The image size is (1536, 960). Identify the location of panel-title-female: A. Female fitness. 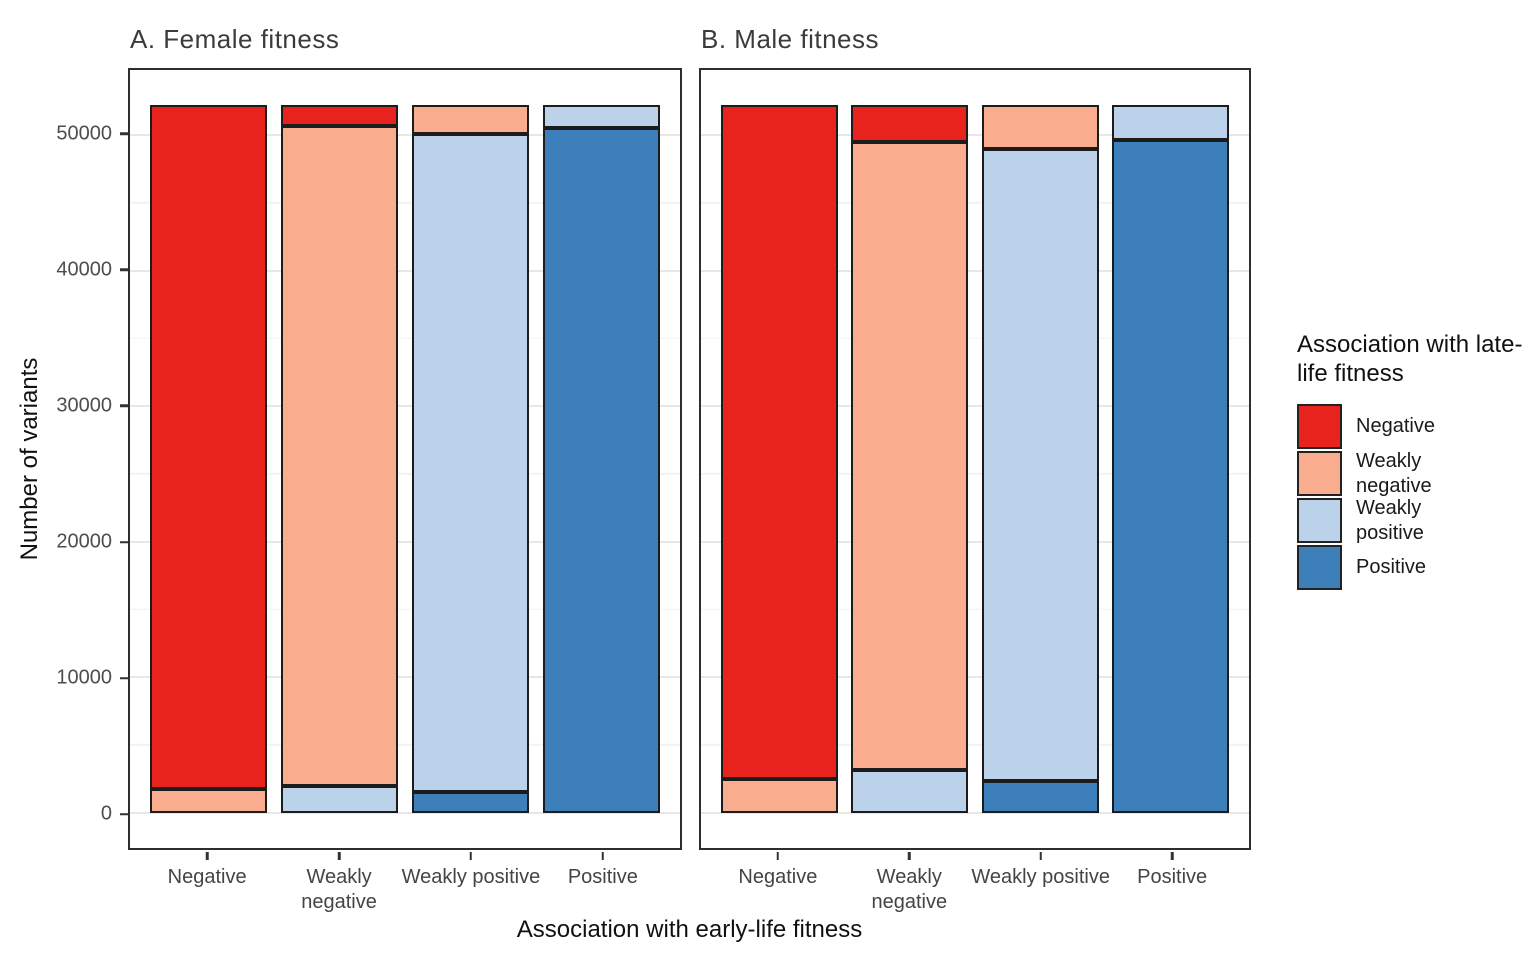
(235, 39).